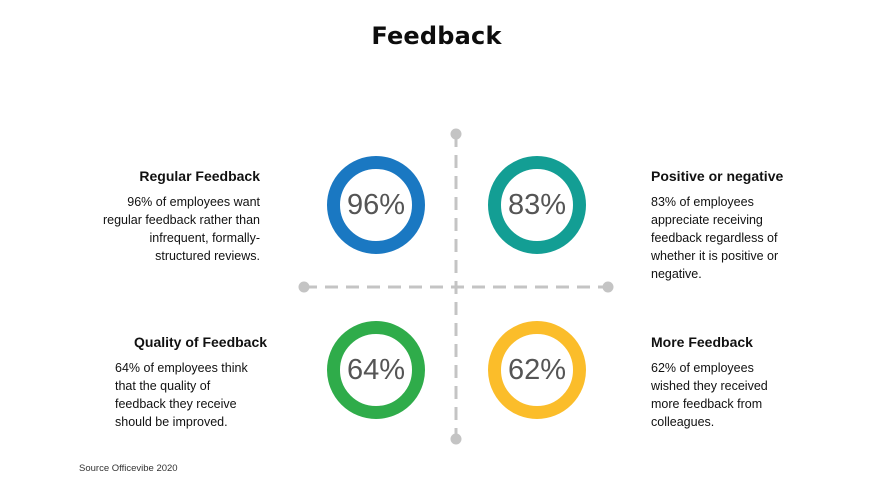 The width and height of the screenshot is (873, 491). What do you see at coordinates (199, 176) in the screenshot?
I see `heading-regular-feedback: Regular Feedback` at bounding box center [199, 176].